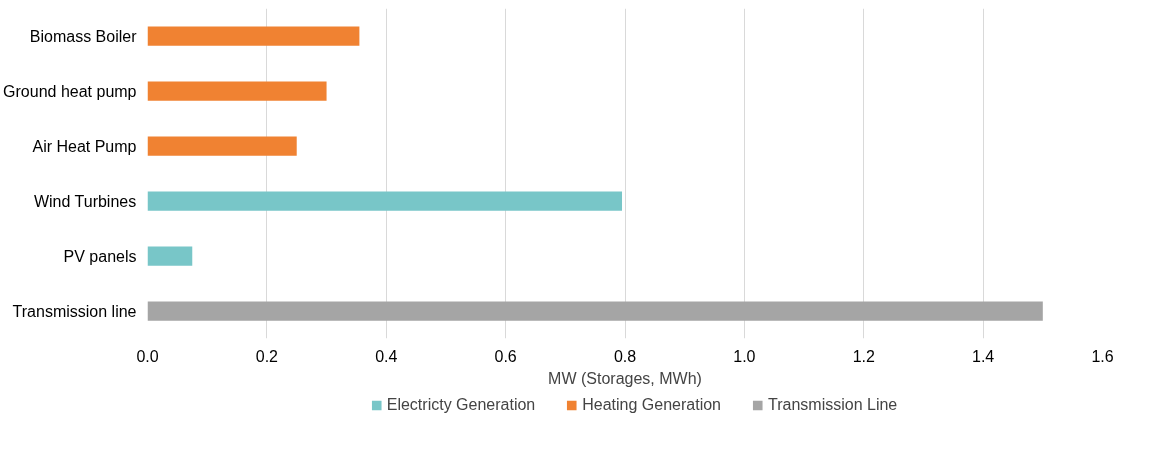 The width and height of the screenshot is (1161, 463). I want to click on x-axis-title: MW (Storages, MWh), so click(625, 378).